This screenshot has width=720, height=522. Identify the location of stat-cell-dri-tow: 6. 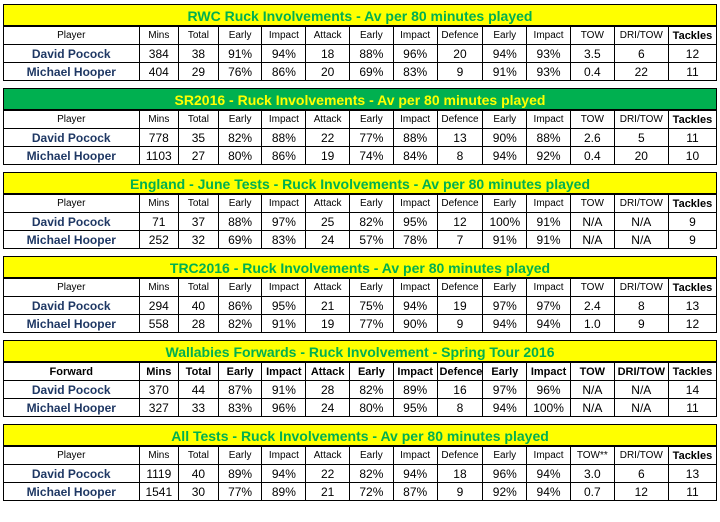
(641, 53).